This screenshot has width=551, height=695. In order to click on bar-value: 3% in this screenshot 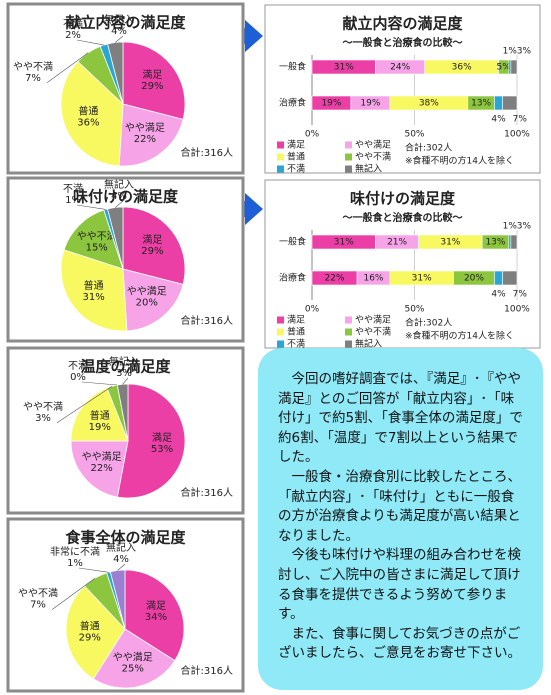, I will do `click(524, 227)`.